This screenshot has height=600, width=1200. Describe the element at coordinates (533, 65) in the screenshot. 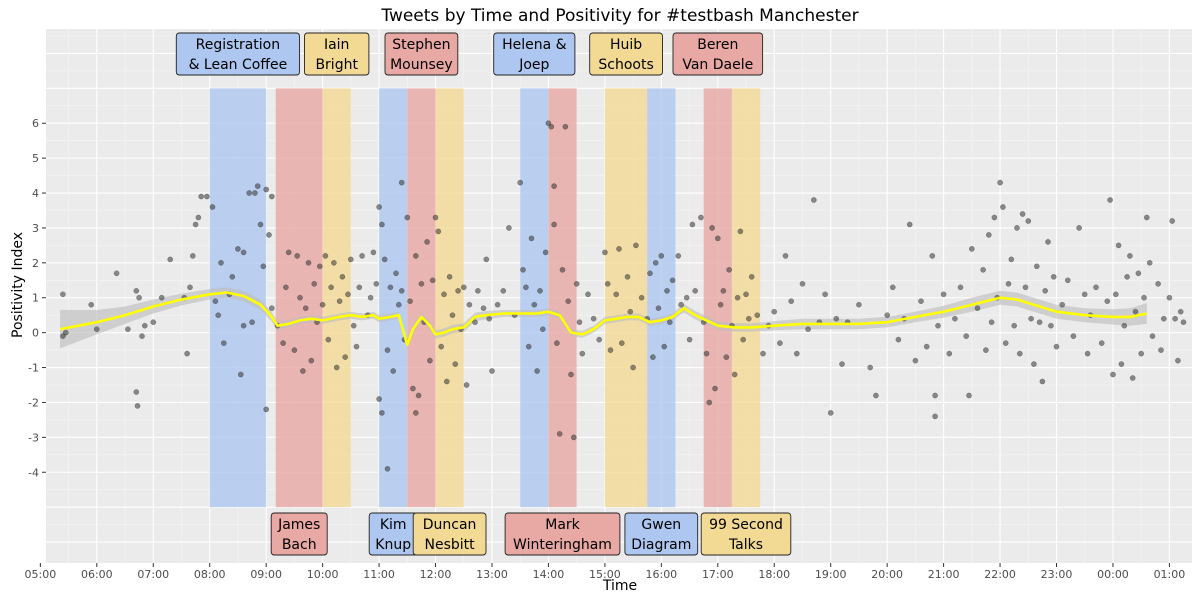

I see `talk-label-text: Joep` at that location.